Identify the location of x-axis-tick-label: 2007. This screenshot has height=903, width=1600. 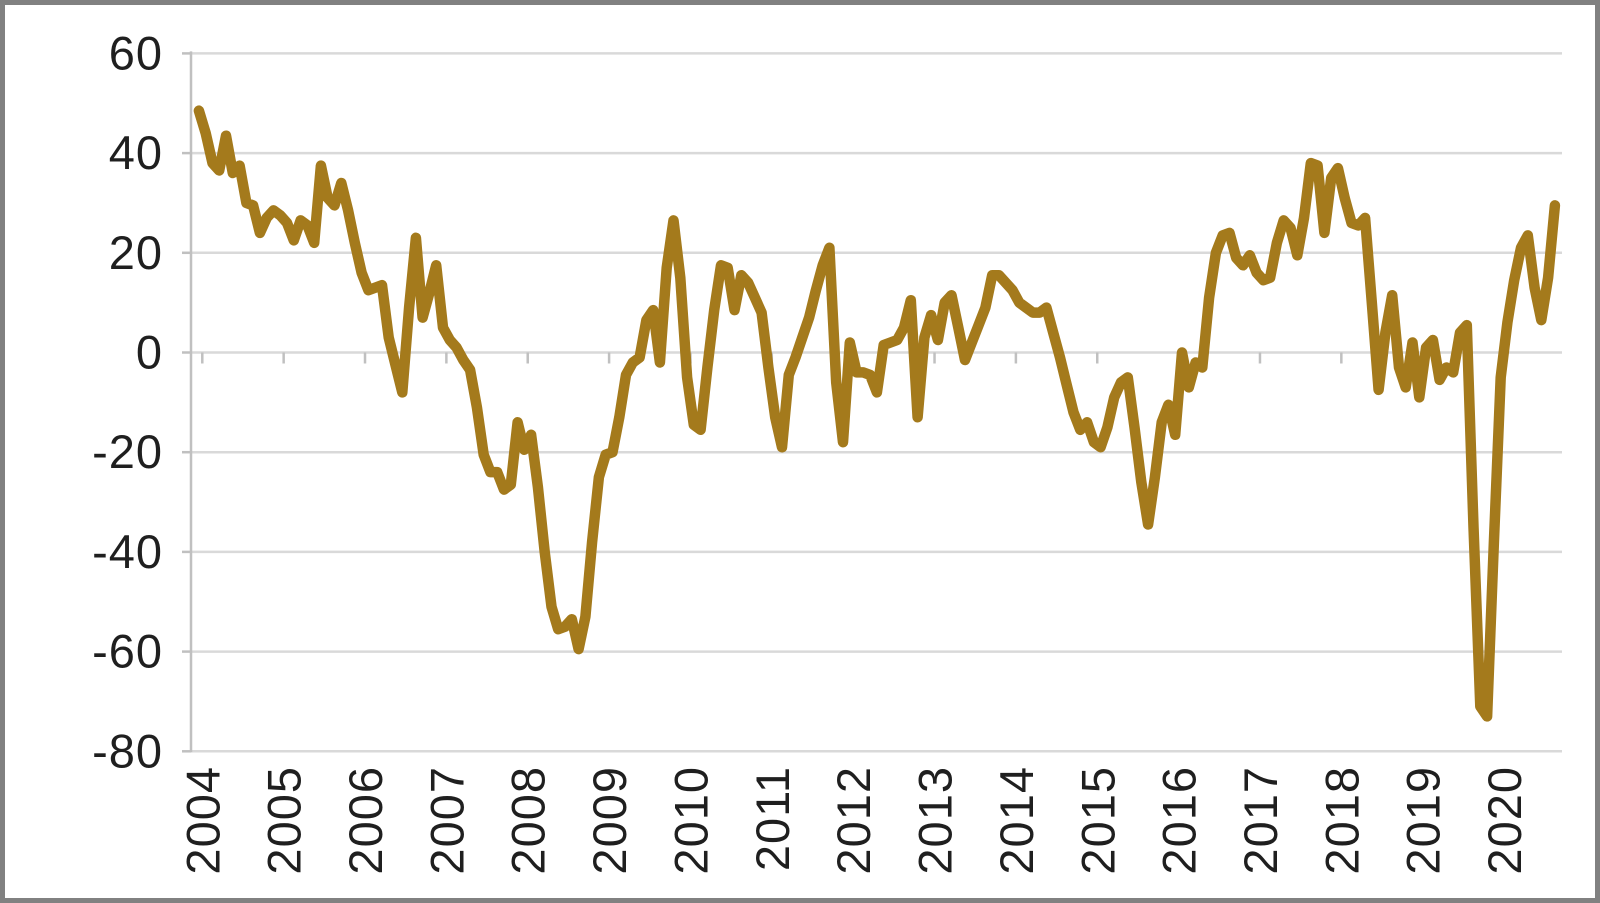
(446, 820).